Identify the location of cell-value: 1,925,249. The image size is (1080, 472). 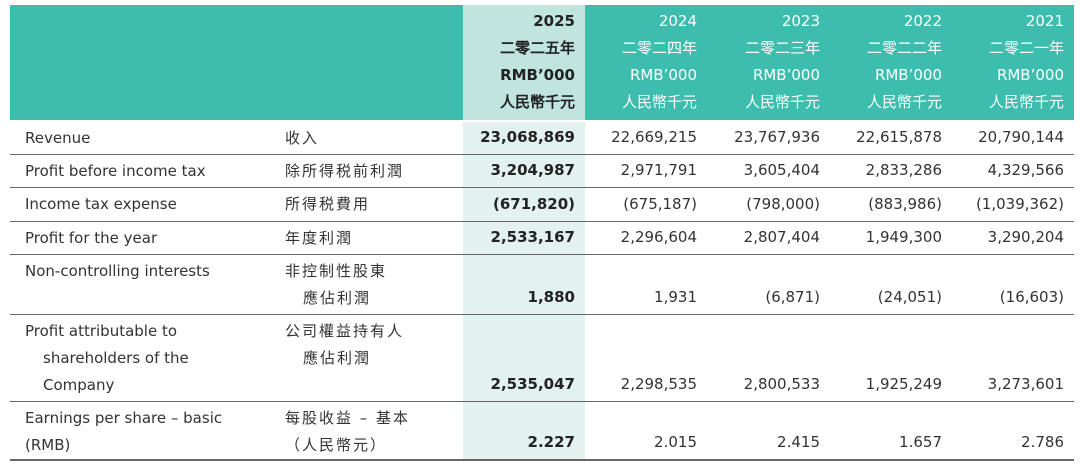
(903, 384).